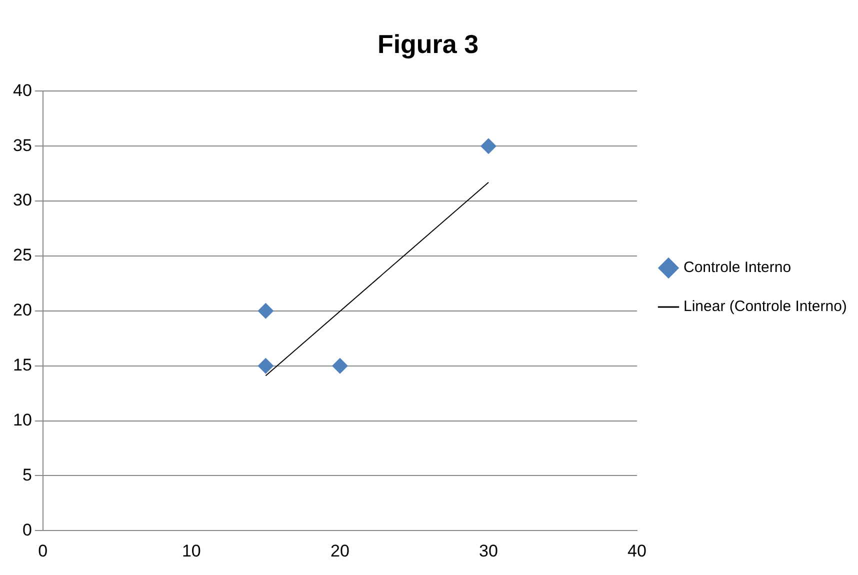 The image size is (858, 575). What do you see at coordinates (43, 550) in the screenshot?
I see `x-tick-label: 0` at bounding box center [43, 550].